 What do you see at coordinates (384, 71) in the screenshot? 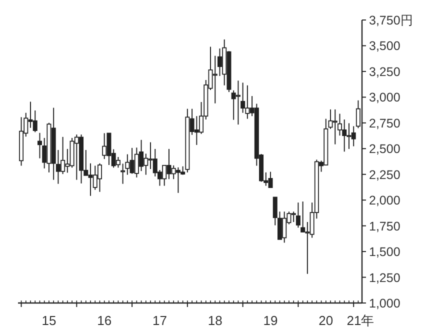
I see `y-tick-label: 3,250` at bounding box center [384, 71].